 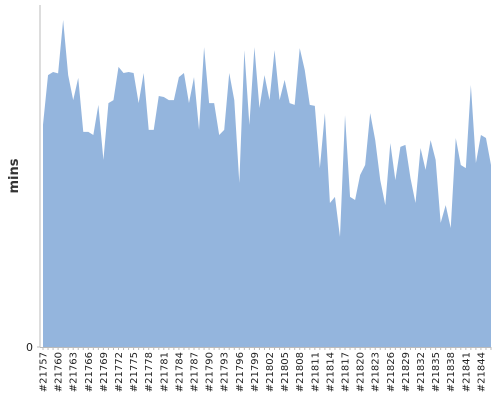 What do you see at coordinates (29, 347) in the screenshot?
I see `y-tick-label: 0` at bounding box center [29, 347].